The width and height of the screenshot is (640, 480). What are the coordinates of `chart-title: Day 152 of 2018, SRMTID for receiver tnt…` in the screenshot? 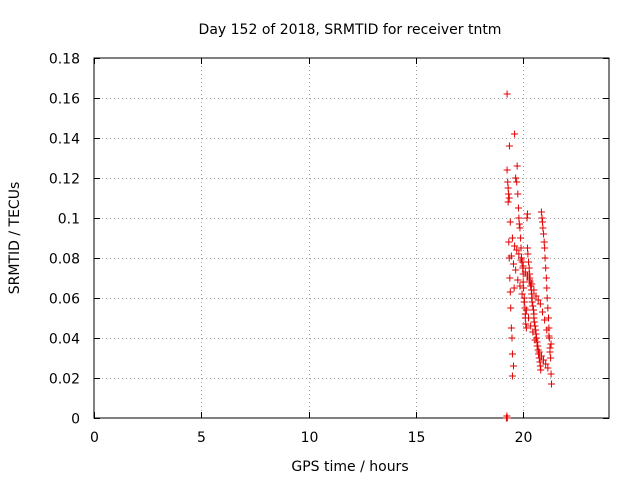 It's located at (350, 30).